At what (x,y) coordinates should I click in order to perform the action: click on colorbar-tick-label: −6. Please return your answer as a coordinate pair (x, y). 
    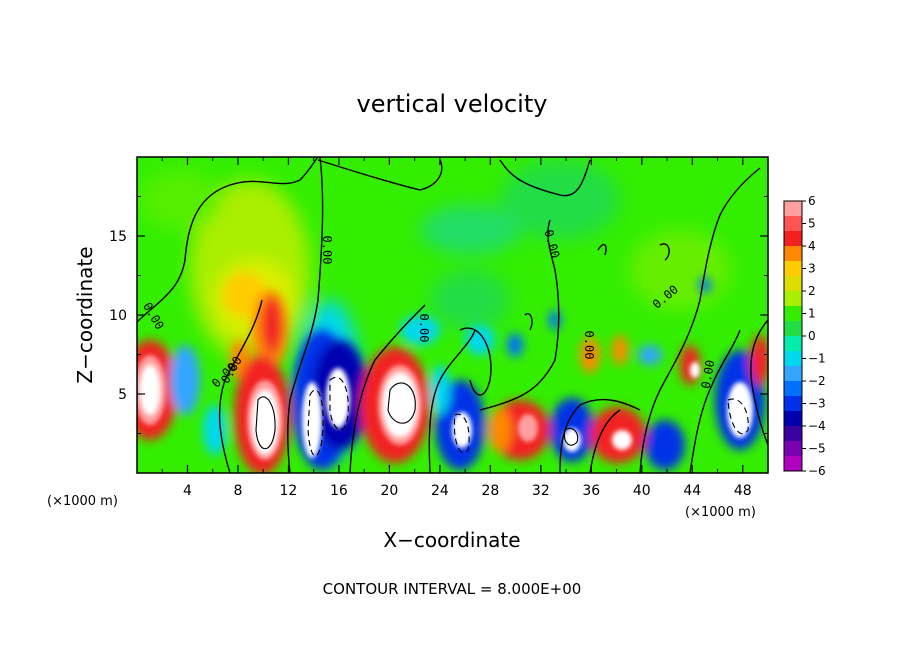
    Looking at the image, I should click on (817, 471).